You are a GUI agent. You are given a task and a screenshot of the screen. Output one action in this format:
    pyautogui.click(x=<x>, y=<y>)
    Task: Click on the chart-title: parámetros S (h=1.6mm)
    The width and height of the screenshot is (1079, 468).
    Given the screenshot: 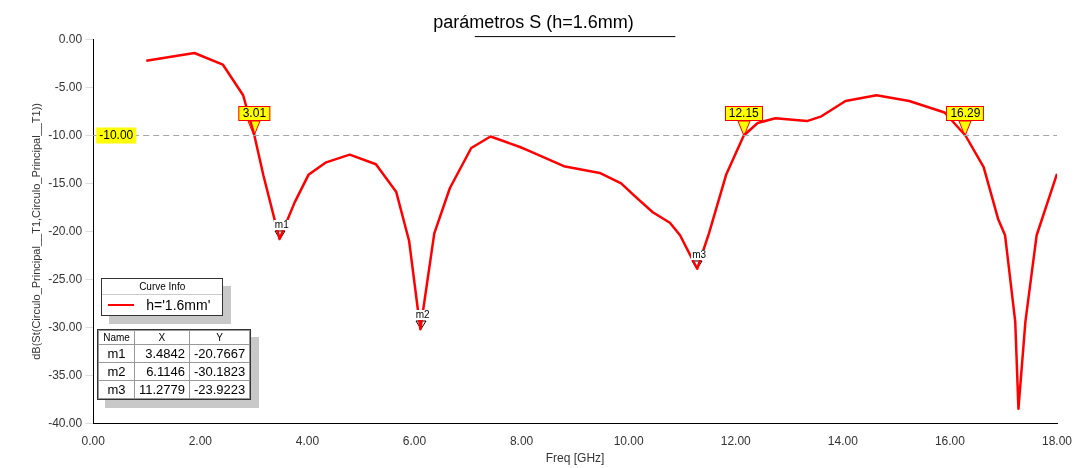 What is the action you would take?
    pyautogui.click(x=533, y=21)
    